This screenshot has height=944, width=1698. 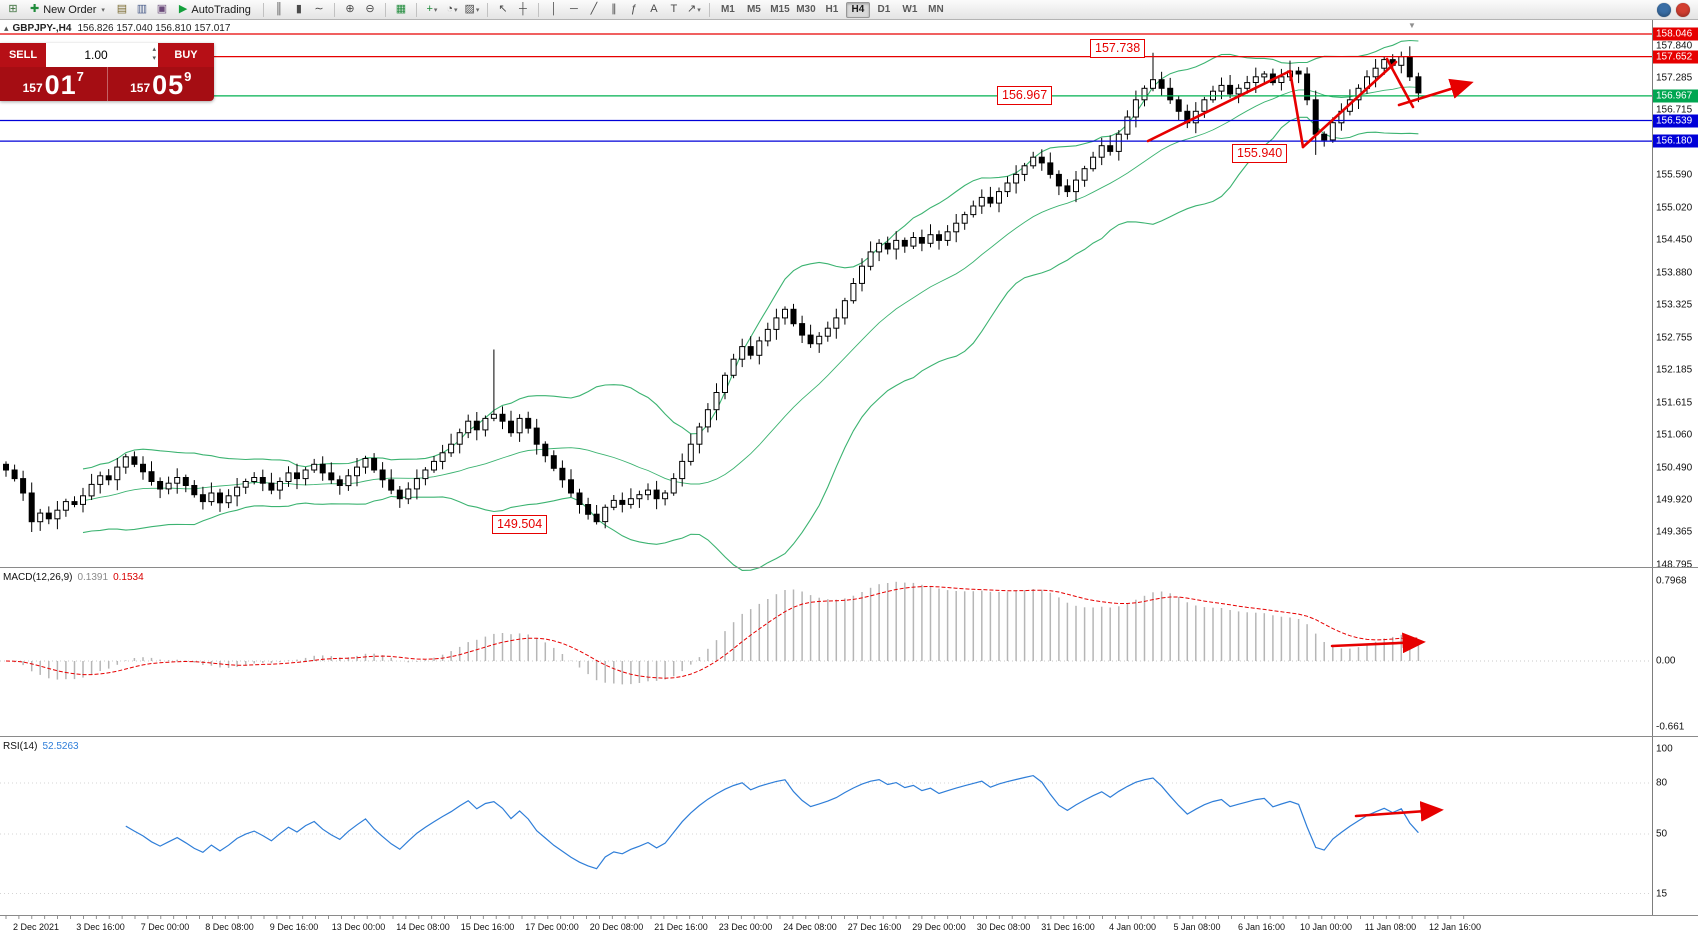 I want to click on buy-price: 157 05 9, so click(x=161, y=84).